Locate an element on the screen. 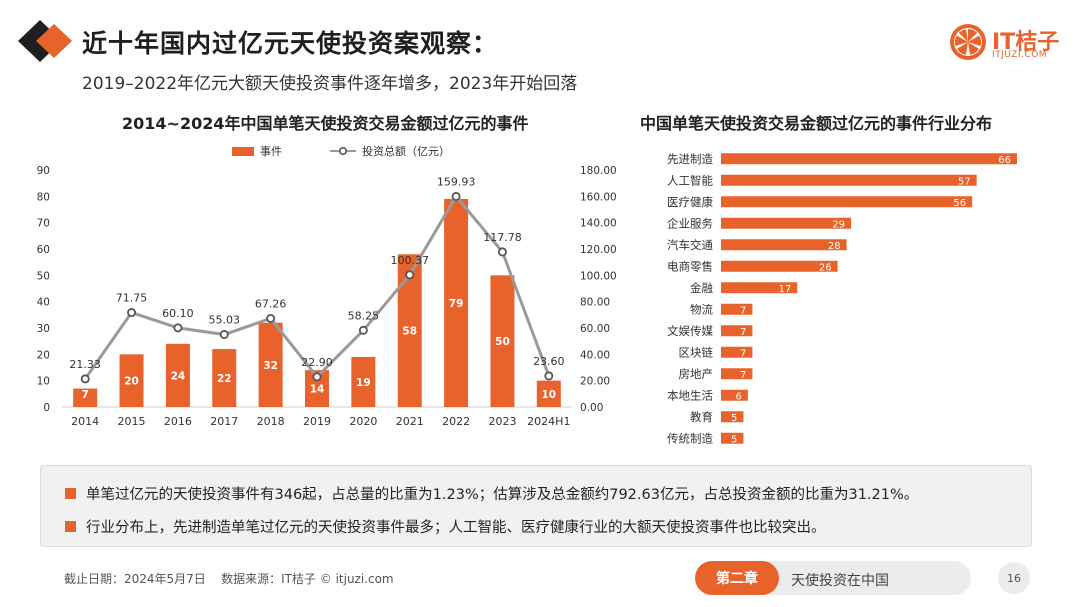  x-axis-tick-label: 2014 is located at coordinates (85, 421).